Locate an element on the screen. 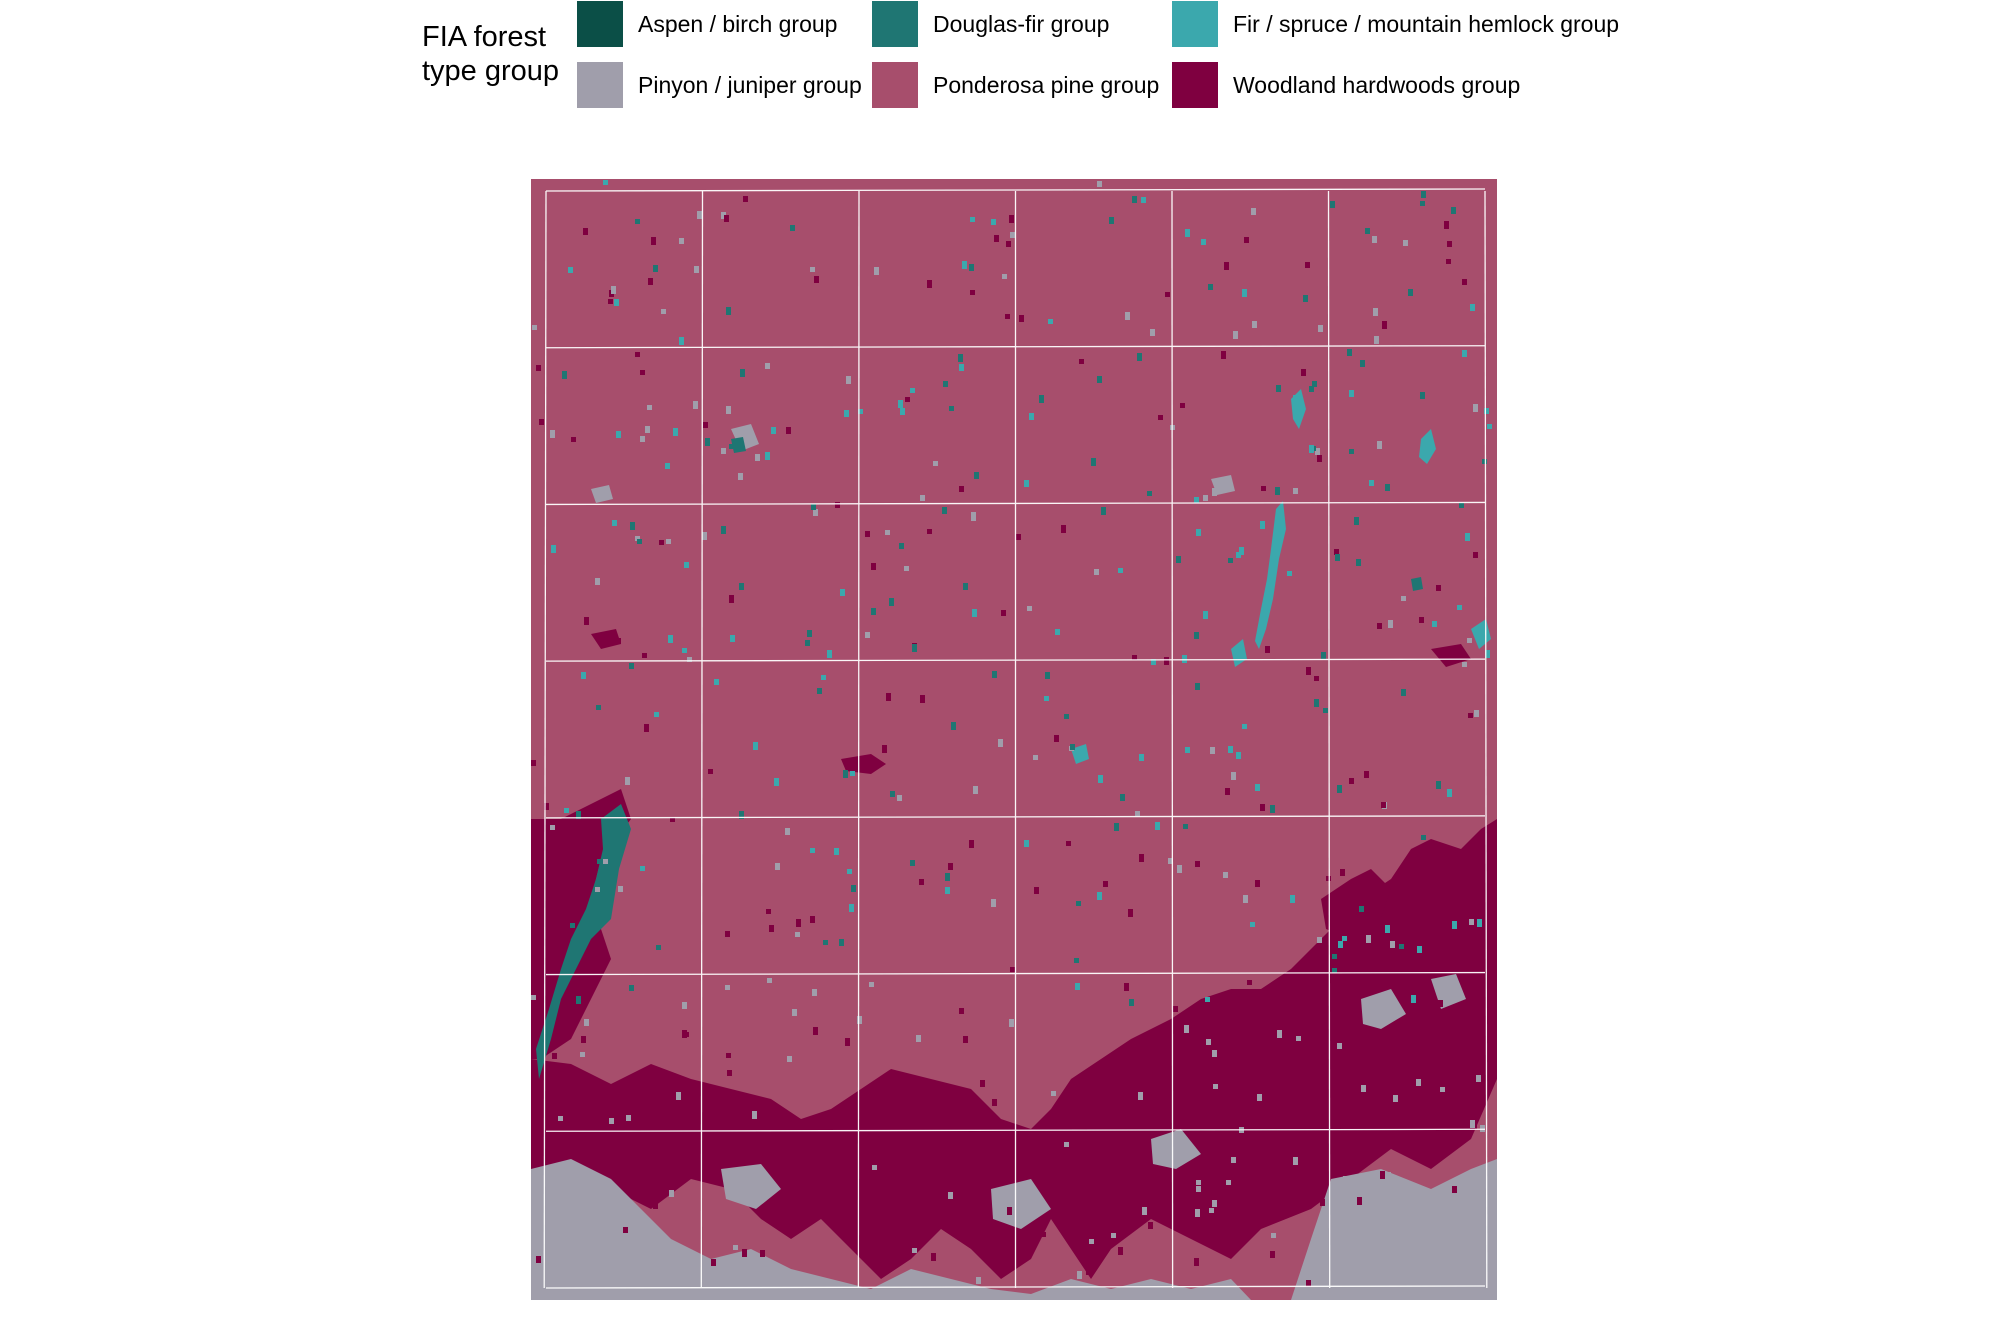  legend-swatch-woodland-hardwoods is located at coordinates (1195, 85).